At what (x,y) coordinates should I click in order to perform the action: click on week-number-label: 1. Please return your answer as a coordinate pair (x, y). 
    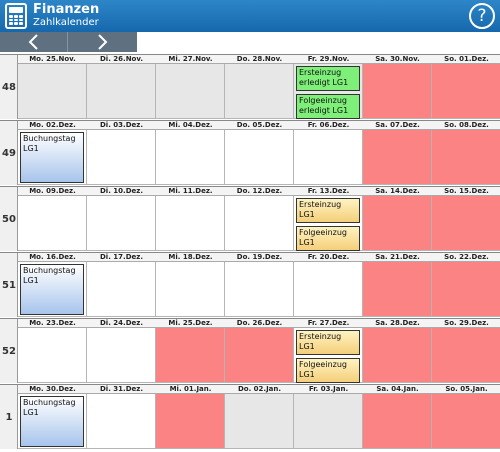
    Looking at the image, I should click on (9, 417).